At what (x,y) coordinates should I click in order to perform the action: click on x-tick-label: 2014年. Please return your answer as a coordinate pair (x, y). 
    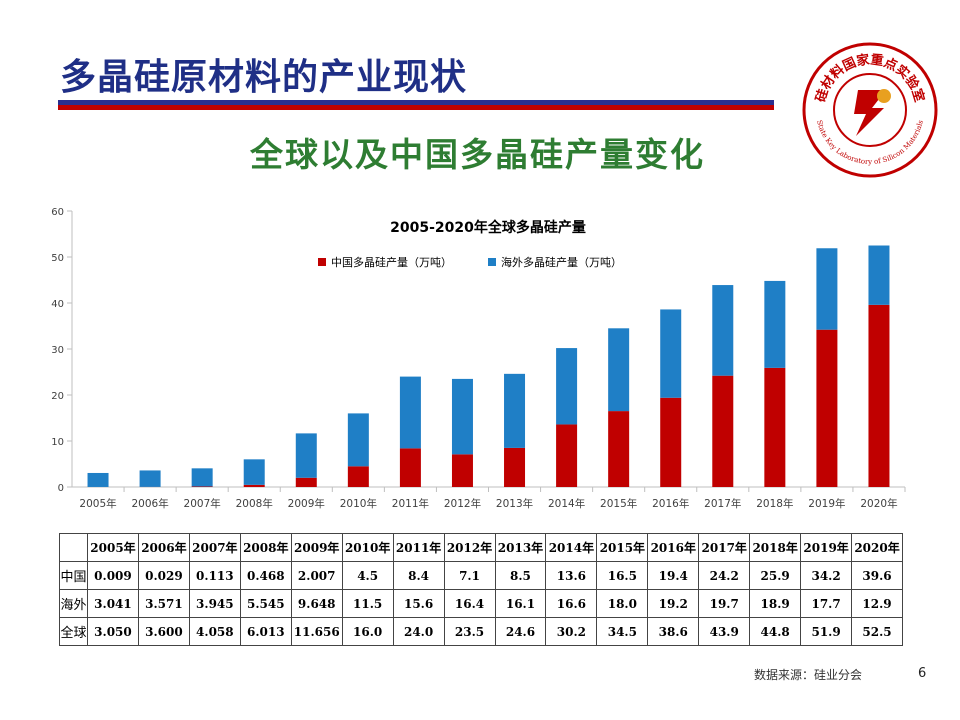
    Looking at the image, I should click on (566, 503).